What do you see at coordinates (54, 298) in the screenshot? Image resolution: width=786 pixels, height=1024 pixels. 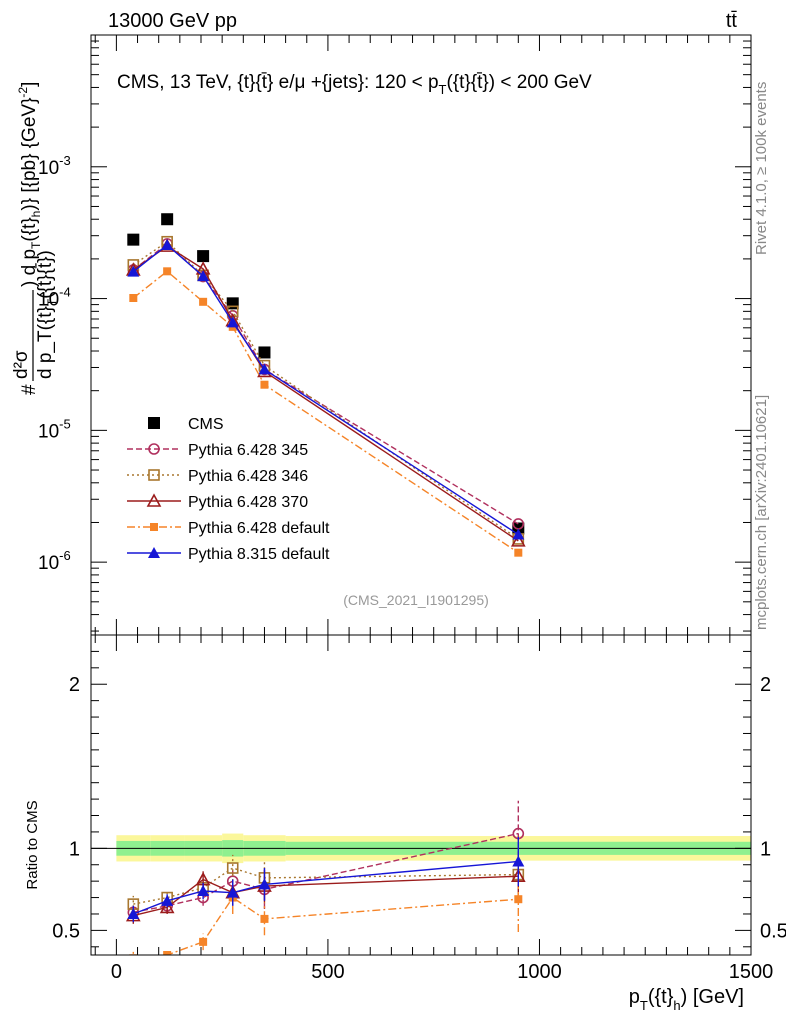 I see `main-y-tick-label: 10⁻⁴` at bounding box center [54, 298].